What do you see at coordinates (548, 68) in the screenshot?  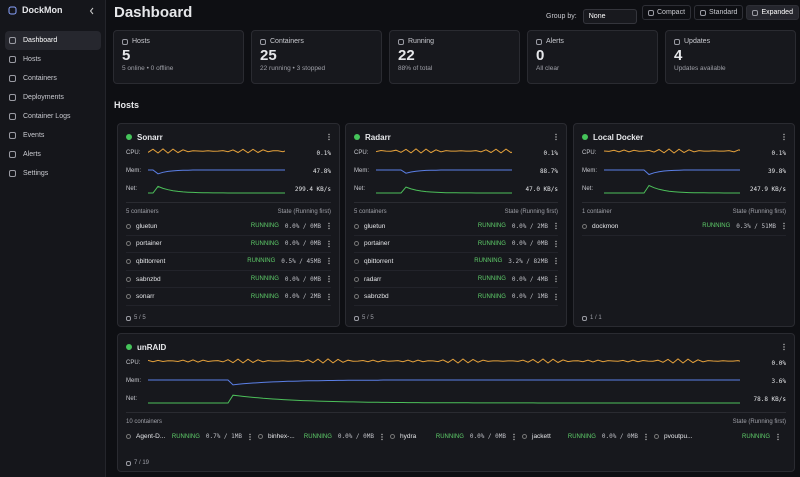 I see `stat-sub: All clear` at bounding box center [548, 68].